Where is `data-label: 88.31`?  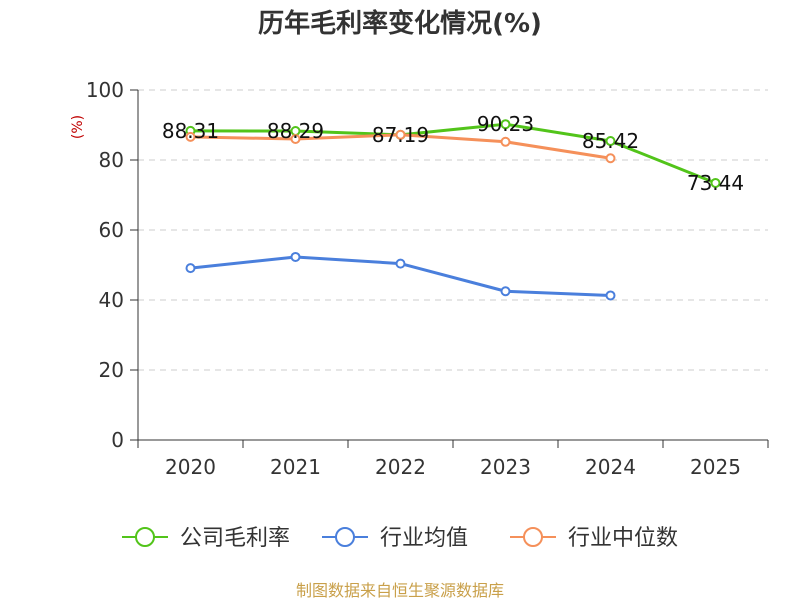
data-label: 88.31 is located at coordinates (190, 131).